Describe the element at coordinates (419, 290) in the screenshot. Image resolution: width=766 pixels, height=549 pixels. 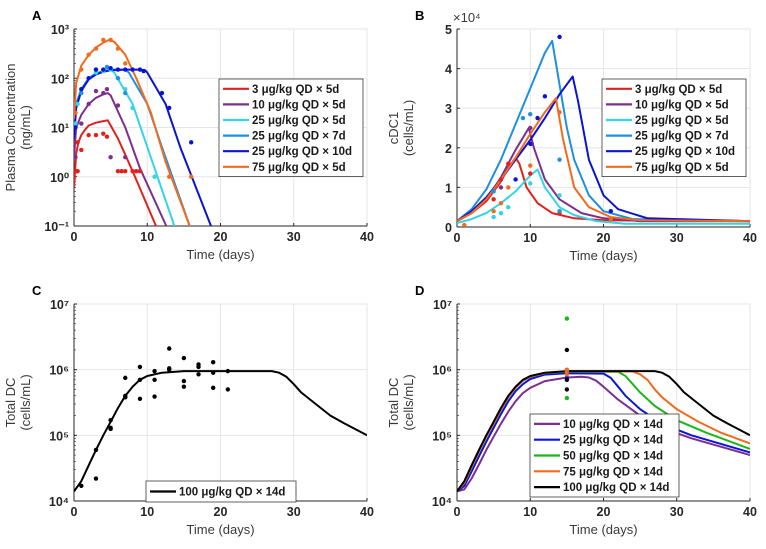
I see `panel-letter: D` at that location.